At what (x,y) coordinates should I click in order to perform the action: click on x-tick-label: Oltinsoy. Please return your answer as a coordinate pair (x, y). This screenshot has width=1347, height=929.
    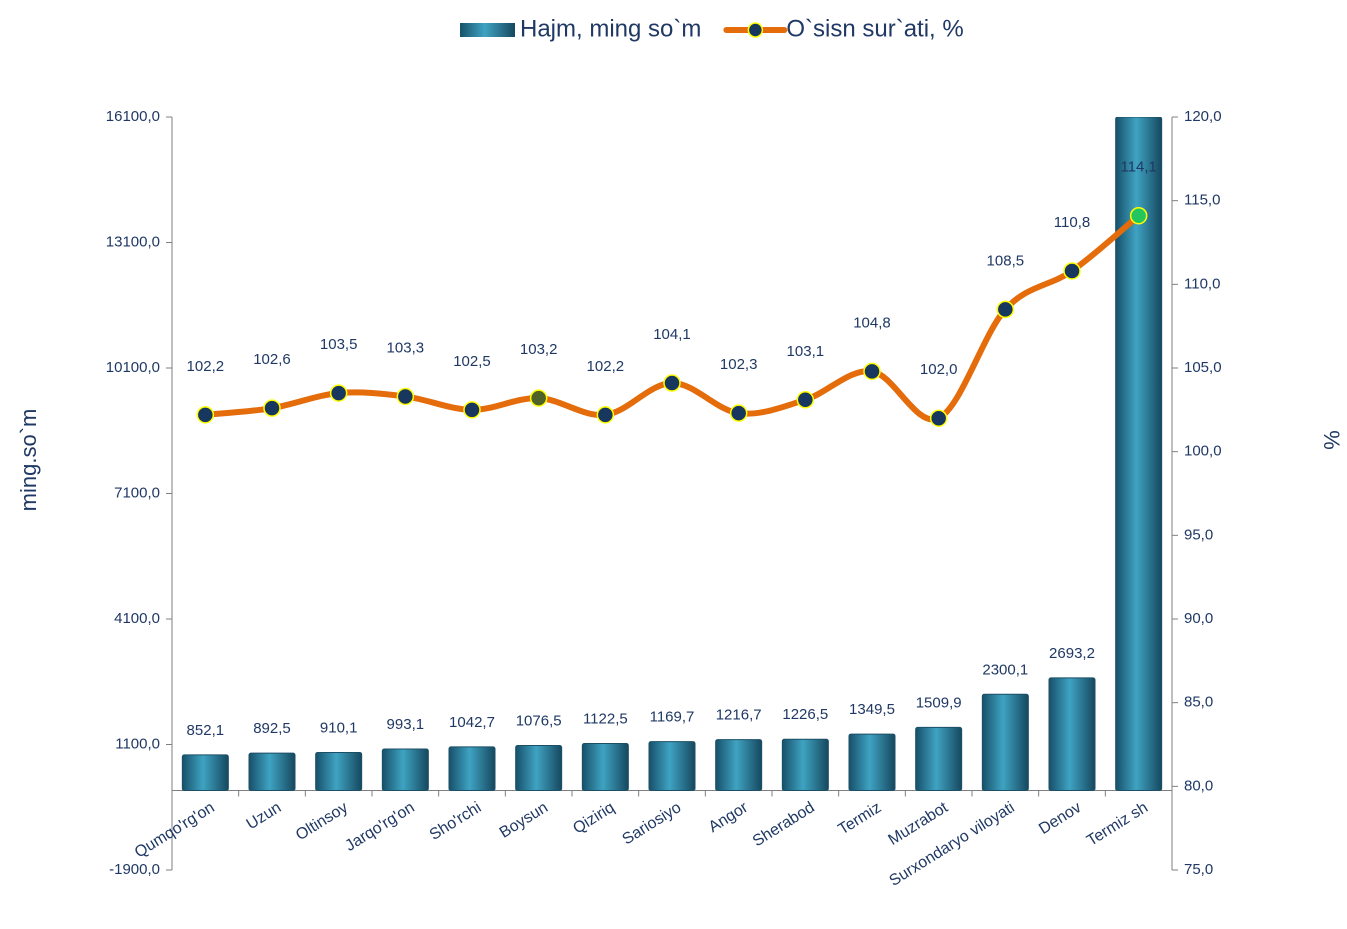
    Looking at the image, I should click on (322, 821).